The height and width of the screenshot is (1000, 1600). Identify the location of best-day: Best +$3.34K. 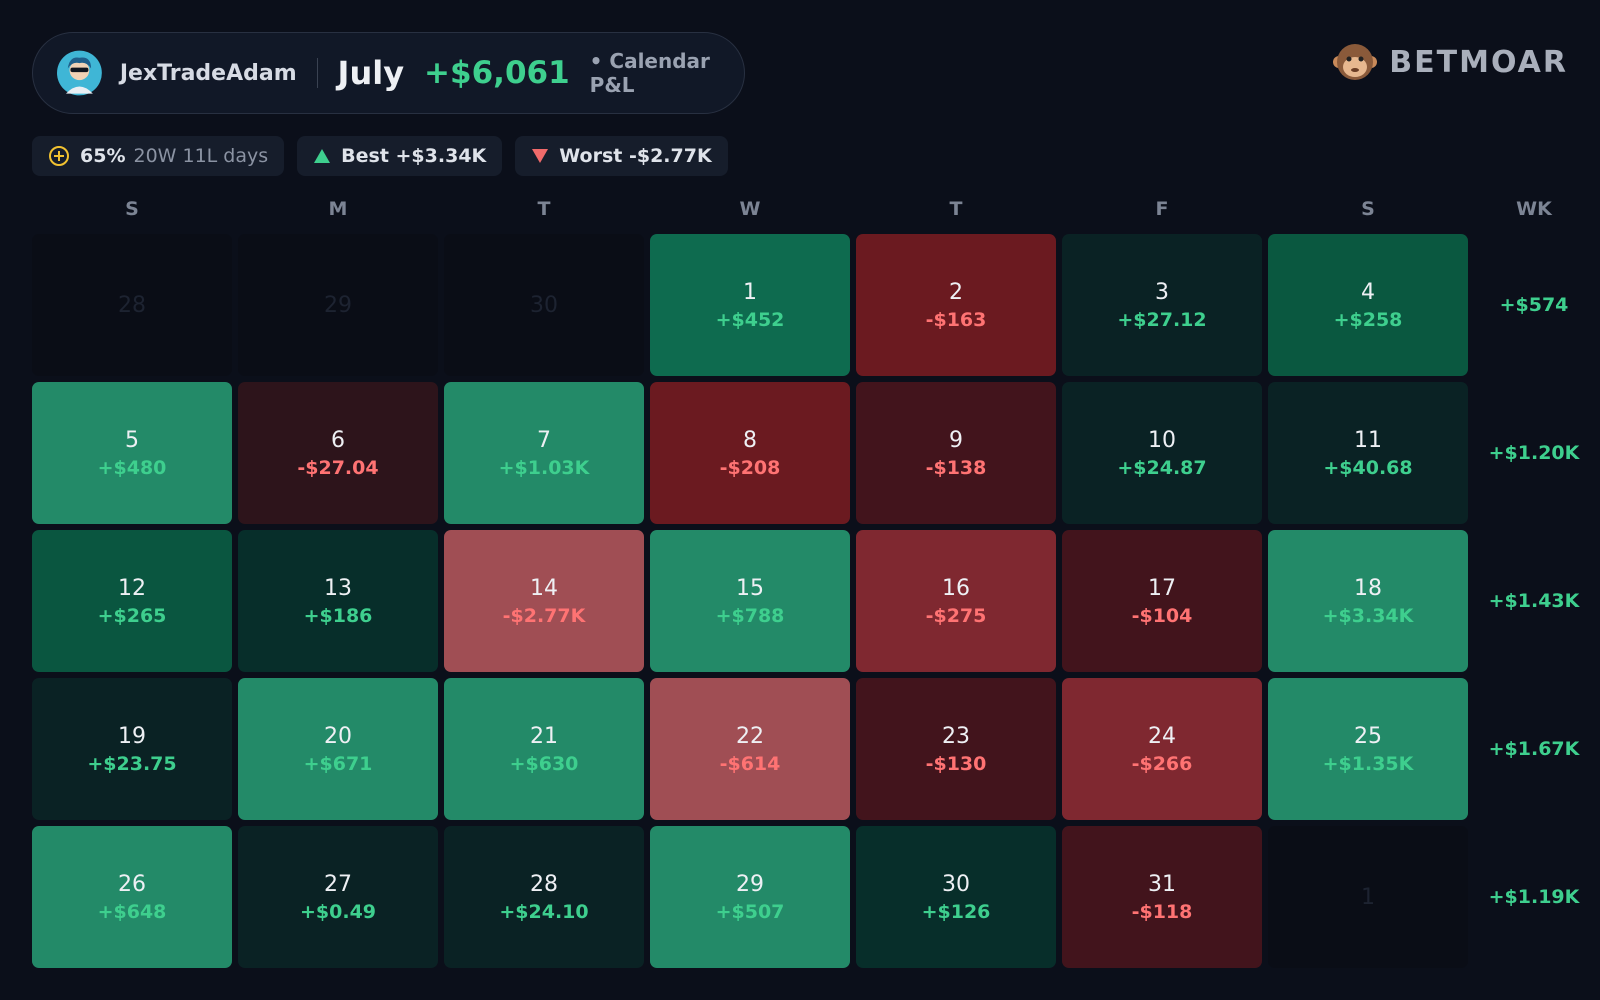
(414, 156).